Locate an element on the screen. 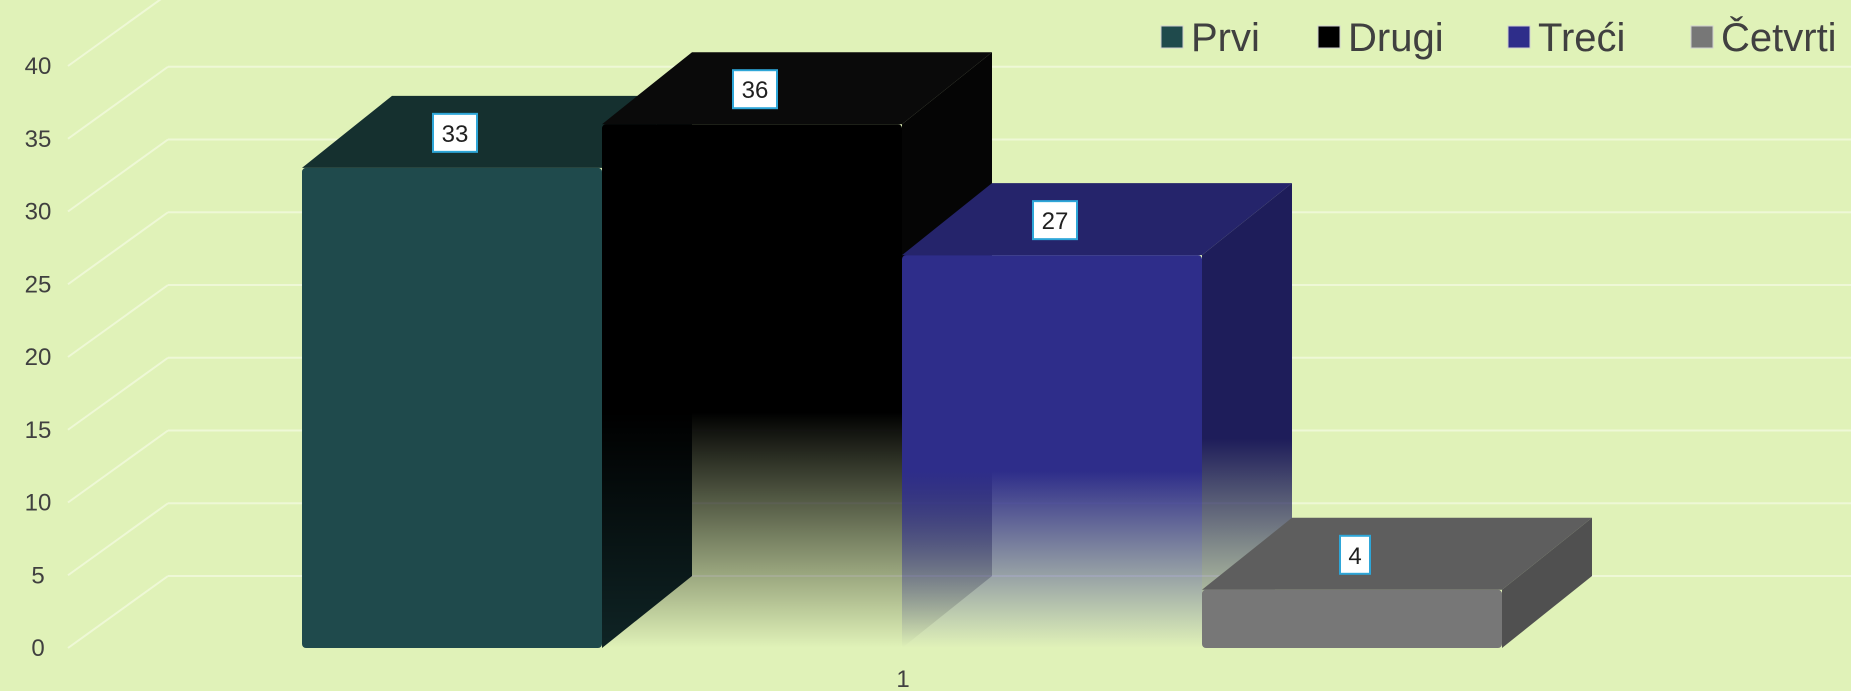 The image size is (1851, 691). legend-item-drugi: Drugi is located at coordinates (1380, 38).